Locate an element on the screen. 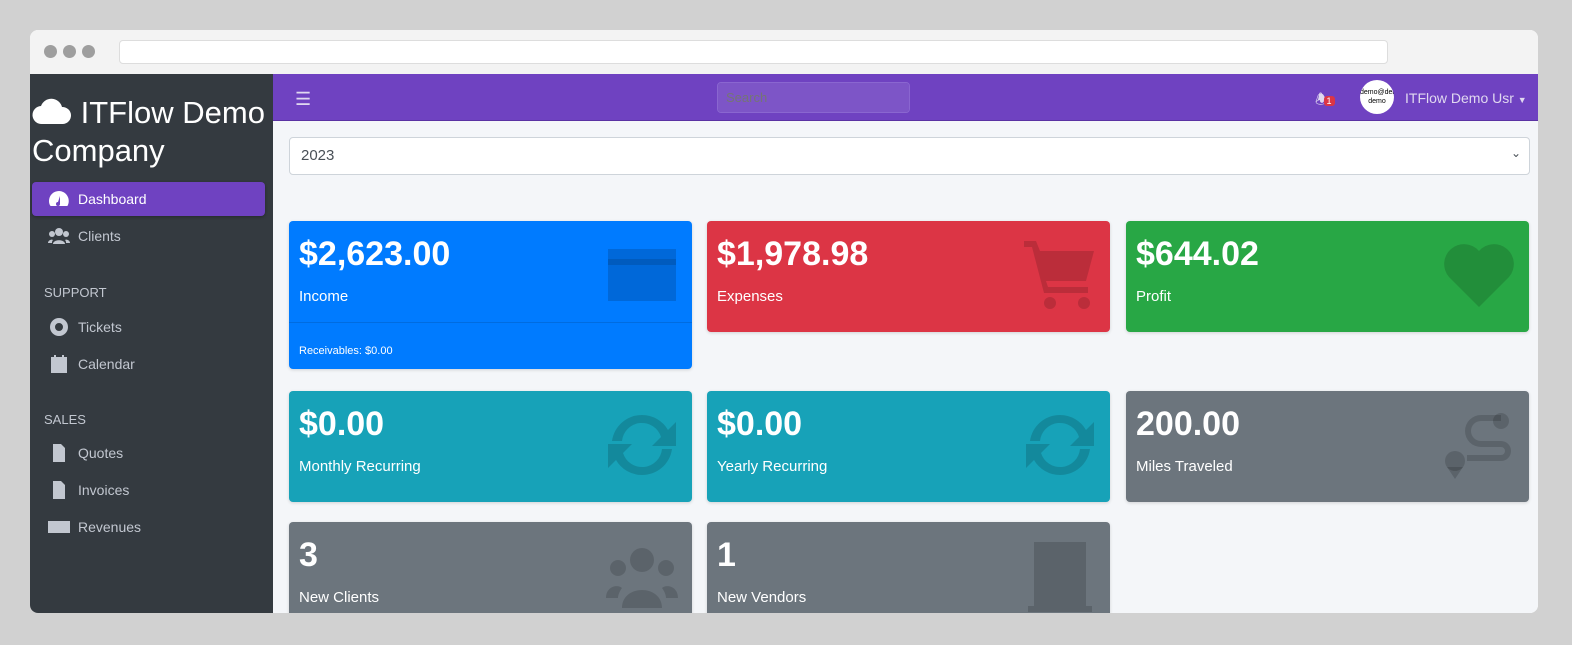 This screenshot has height=645, width=1572. stat-value: $644.02 is located at coordinates (1197, 254).